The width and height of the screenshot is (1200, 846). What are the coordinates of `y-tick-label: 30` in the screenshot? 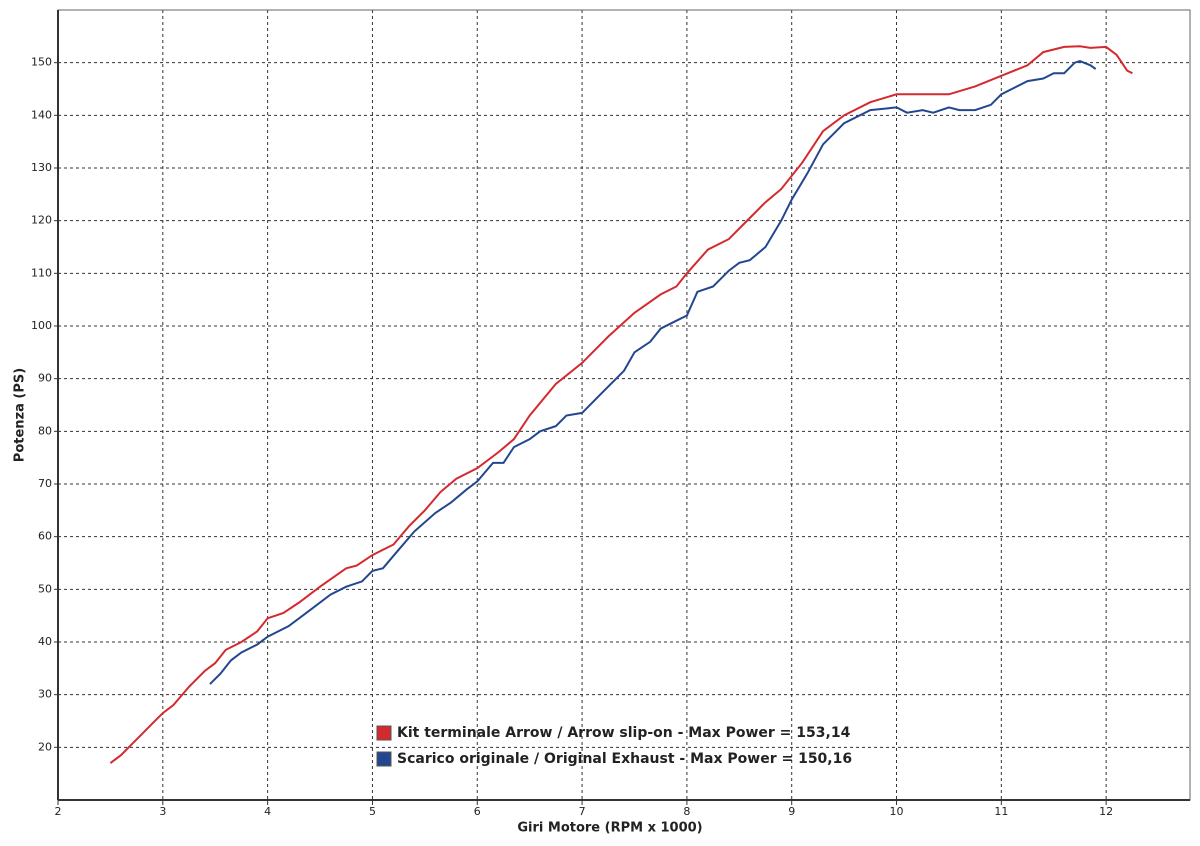 It's located at (45, 694).